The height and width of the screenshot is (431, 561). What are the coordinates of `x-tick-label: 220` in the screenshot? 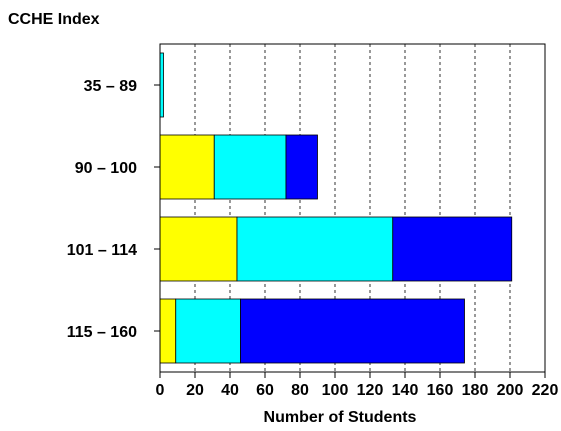 It's located at (545, 390).